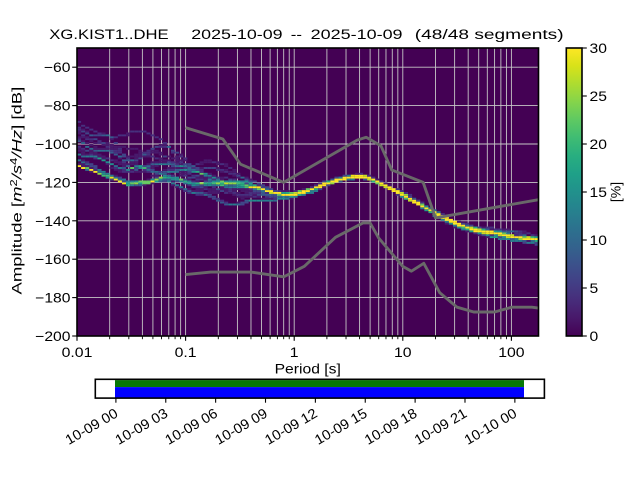  I want to click on svg-text: 15, so click(598, 193).